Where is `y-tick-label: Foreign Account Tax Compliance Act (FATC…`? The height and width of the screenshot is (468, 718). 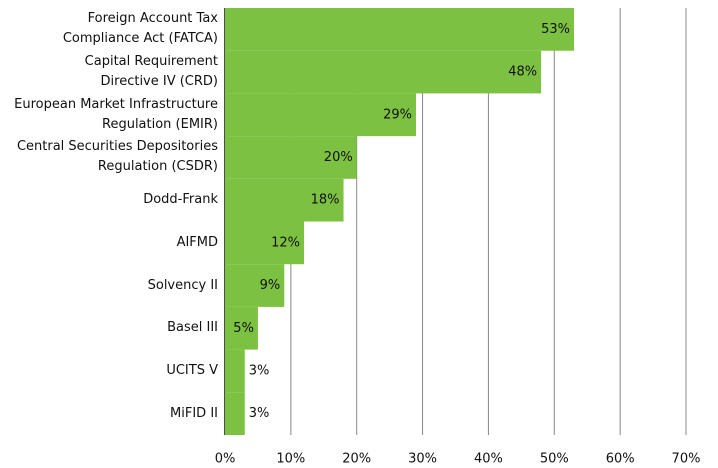 y-tick-label: Foreign Account Tax Compliance Act (FATC… is located at coordinates (140, 29).